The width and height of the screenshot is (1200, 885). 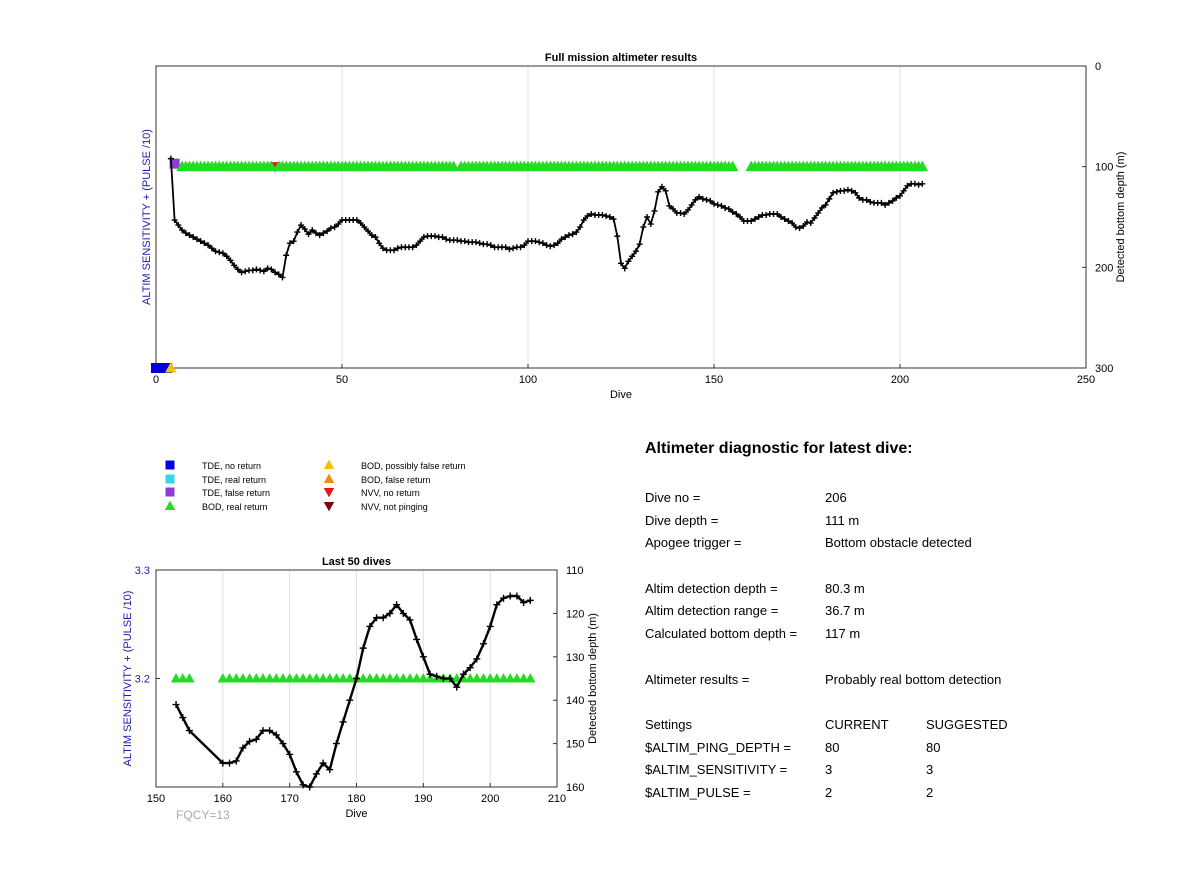 I want to click on detection-depth-value: 80.3 m, so click(x=845, y=588).